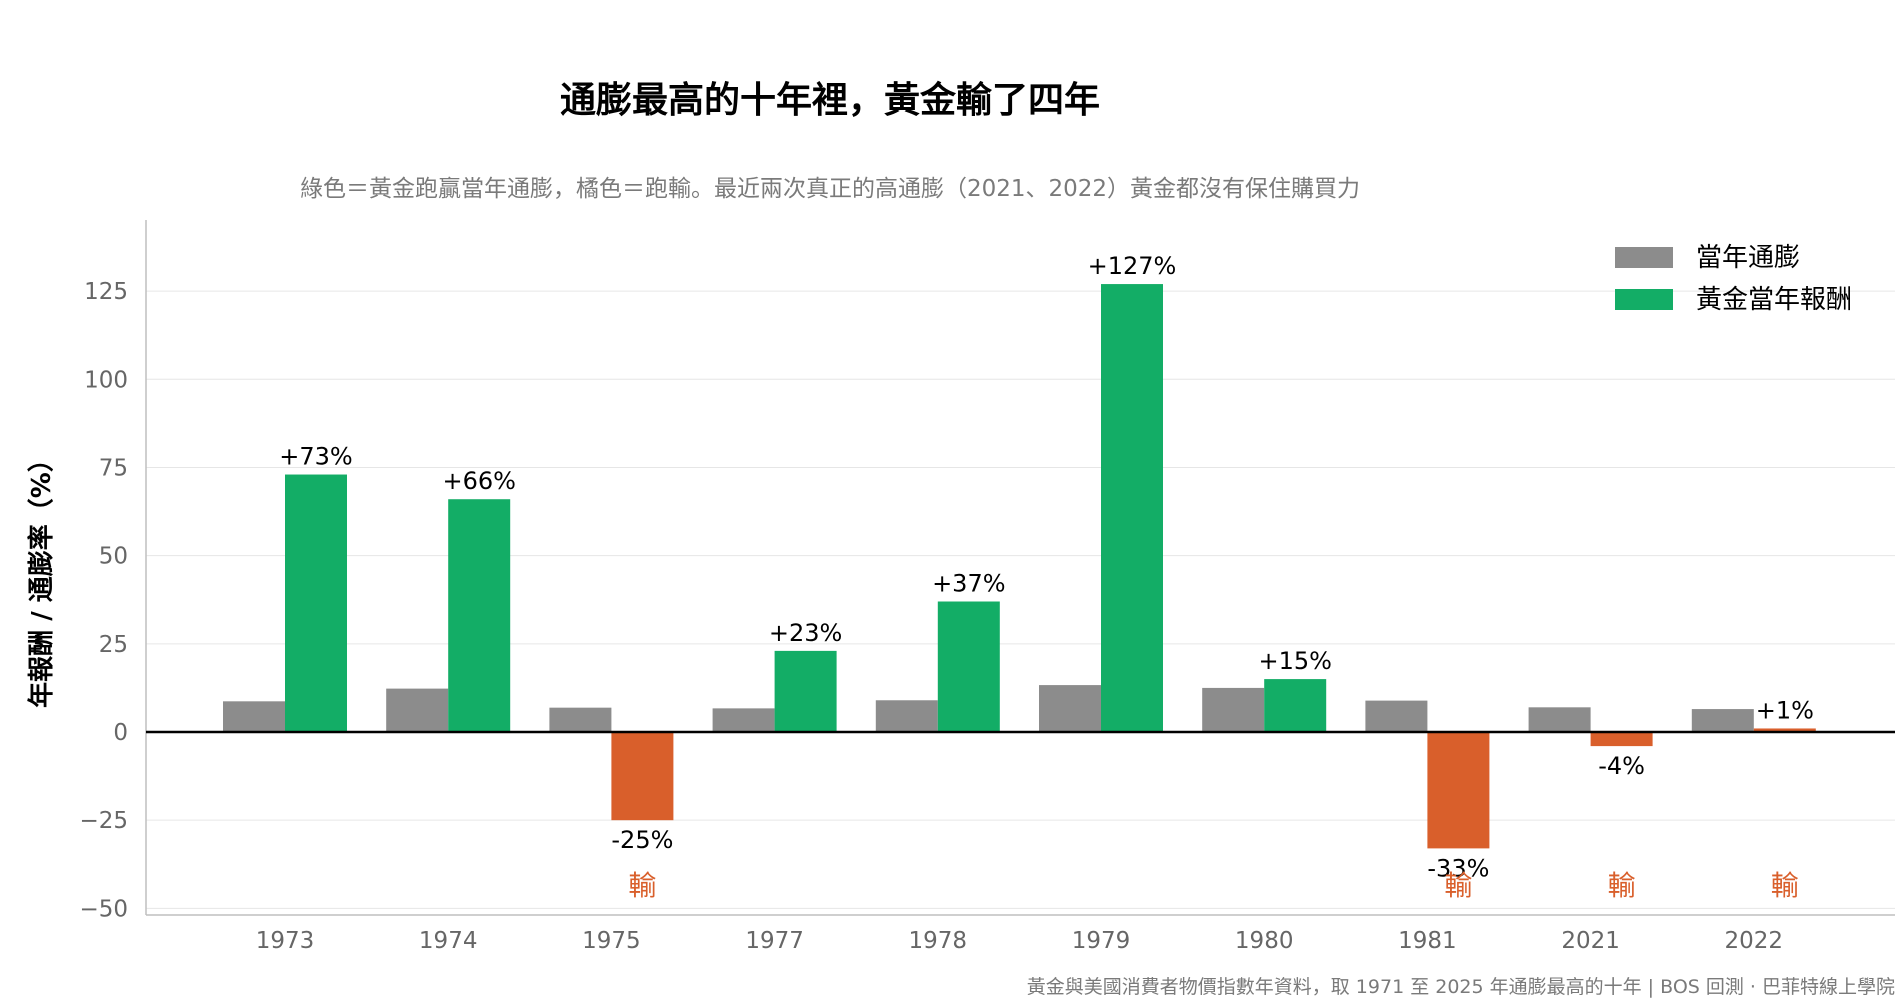 This screenshot has width=1903, height=1003. What do you see at coordinates (478, 481) in the screenshot?
I see `data-label-1974: +66%` at bounding box center [478, 481].